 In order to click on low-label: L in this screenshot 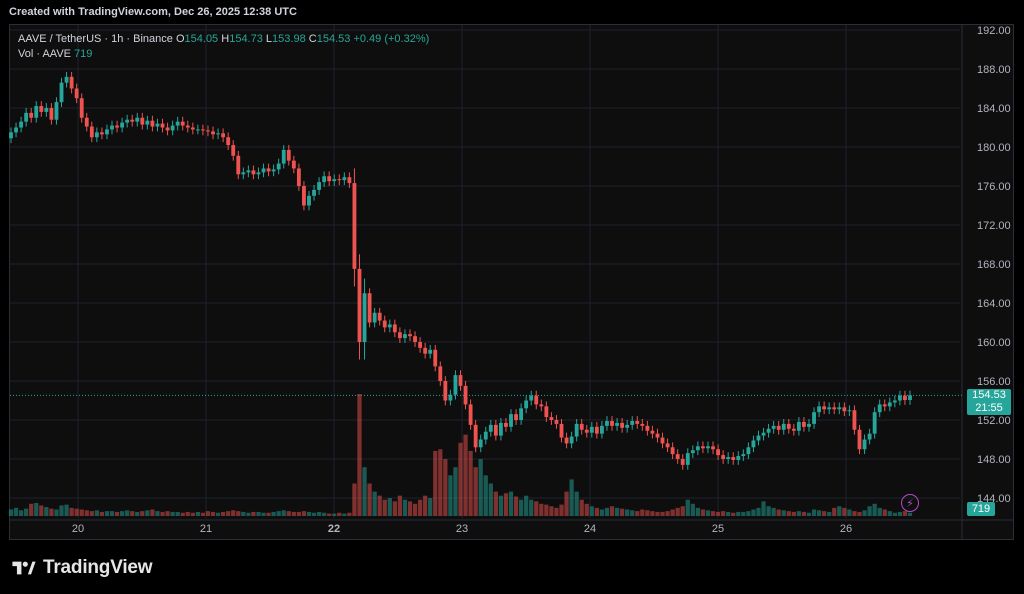, I will do `click(269, 39)`.